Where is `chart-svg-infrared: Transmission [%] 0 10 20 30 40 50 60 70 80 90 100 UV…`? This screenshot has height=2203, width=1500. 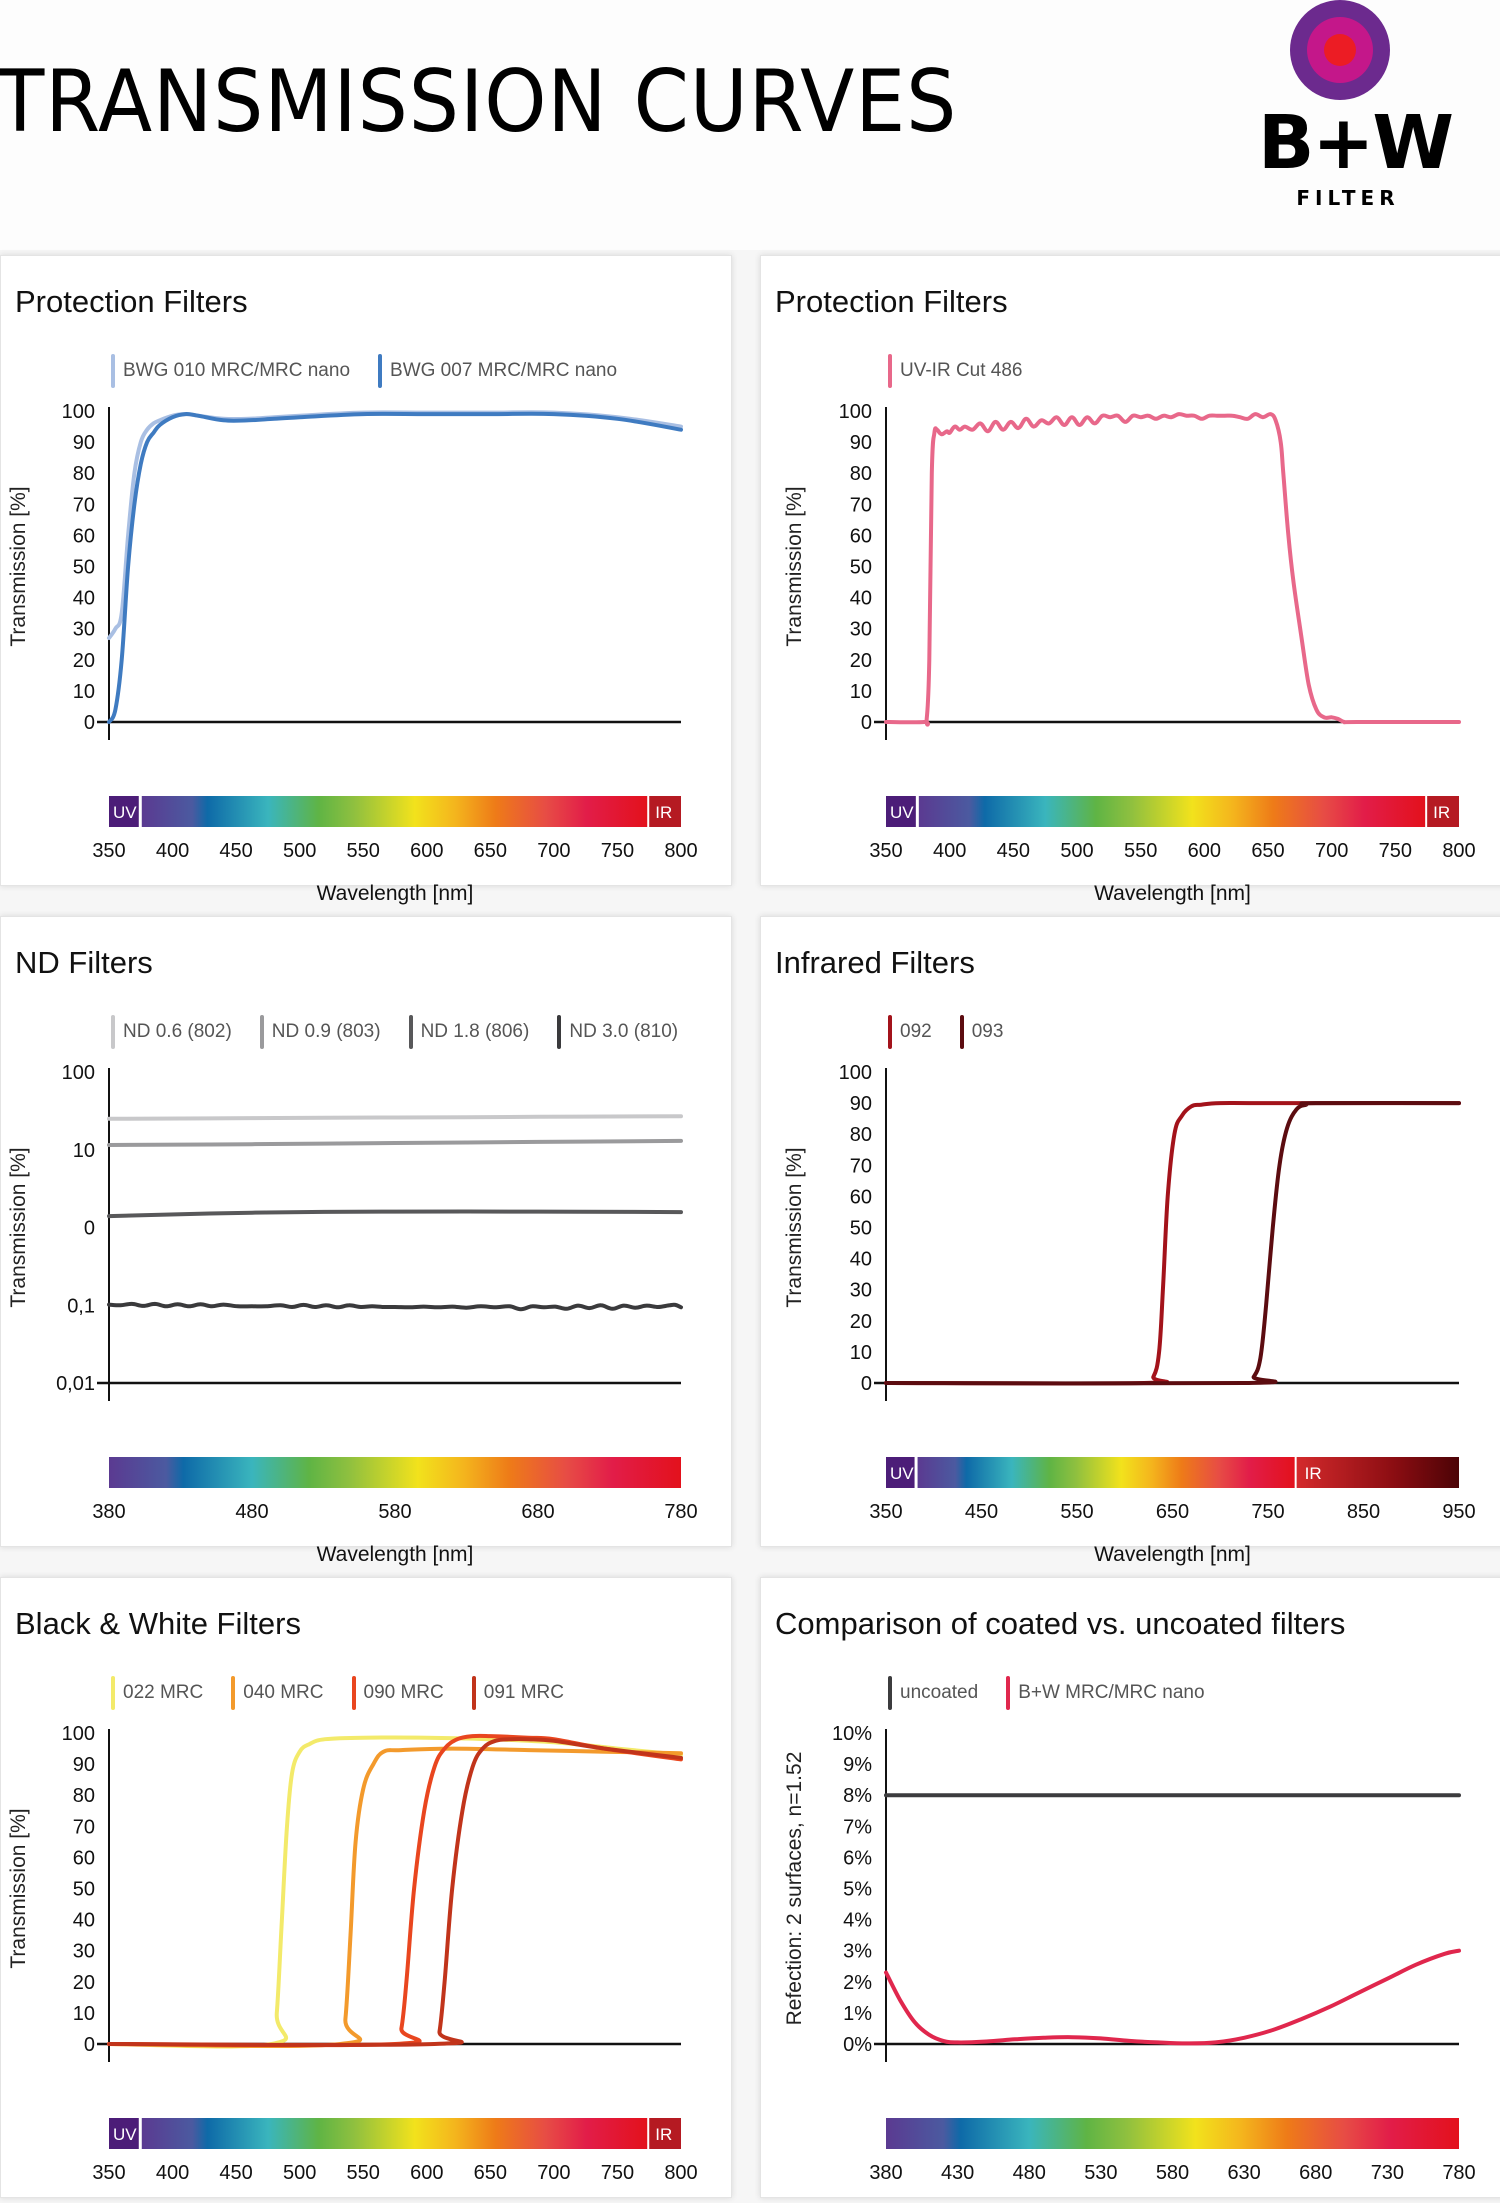
chart-svg-infrared: Transmission [%] 0 10 20 30 40 50 60 70 80 90 100 UV… is located at coordinates (1129, 1314).